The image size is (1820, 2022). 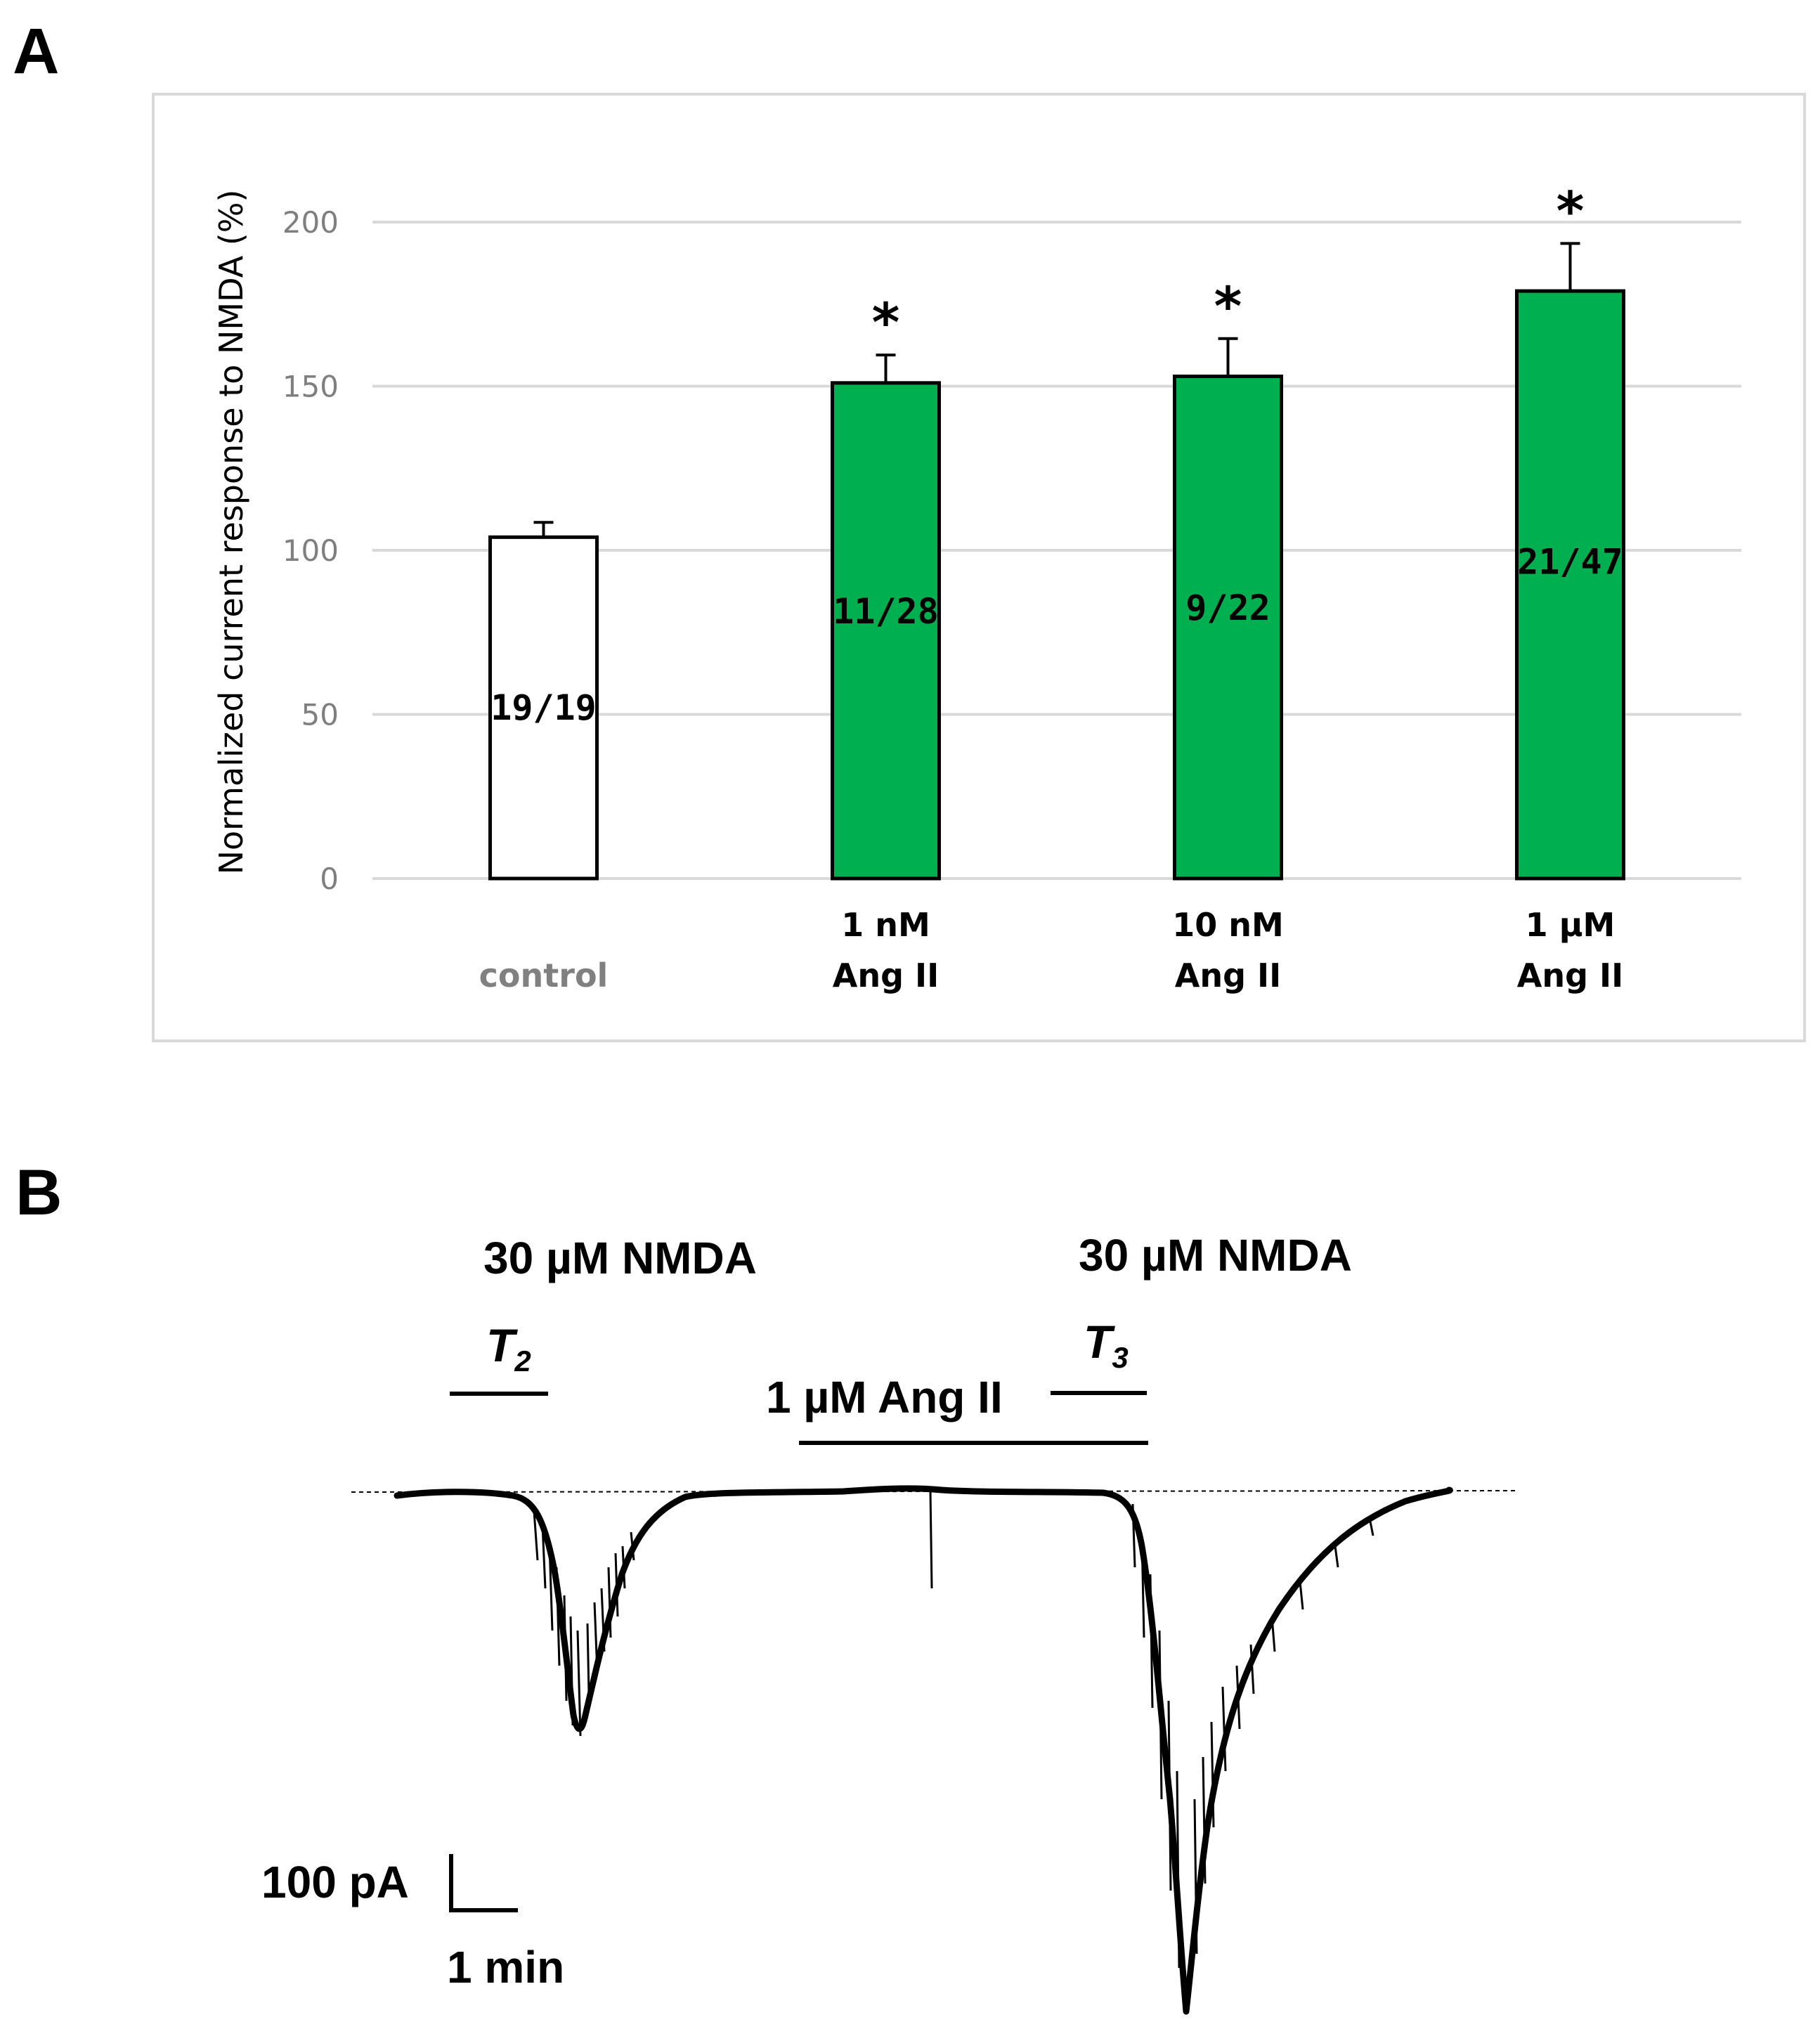 What do you see at coordinates (335, 1882) in the screenshot?
I see `scale-current-label: 100 pA` at bounding box center [335, 1882].